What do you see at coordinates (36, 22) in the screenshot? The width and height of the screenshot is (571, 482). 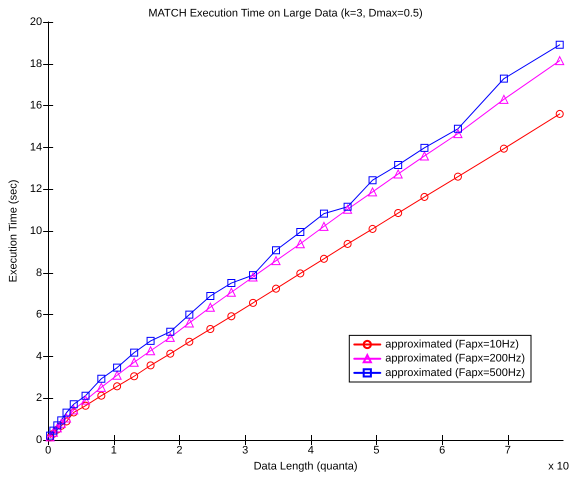 I see `y-tick-label: 20` at bounding box center [36, 22].